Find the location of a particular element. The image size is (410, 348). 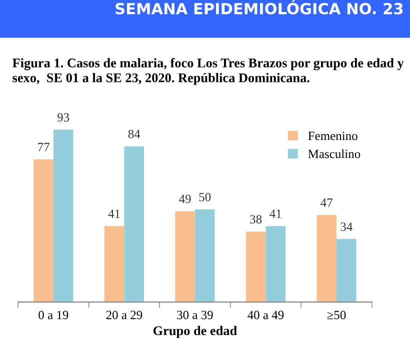

data-label: 34 is located at coordinates (346, 226).